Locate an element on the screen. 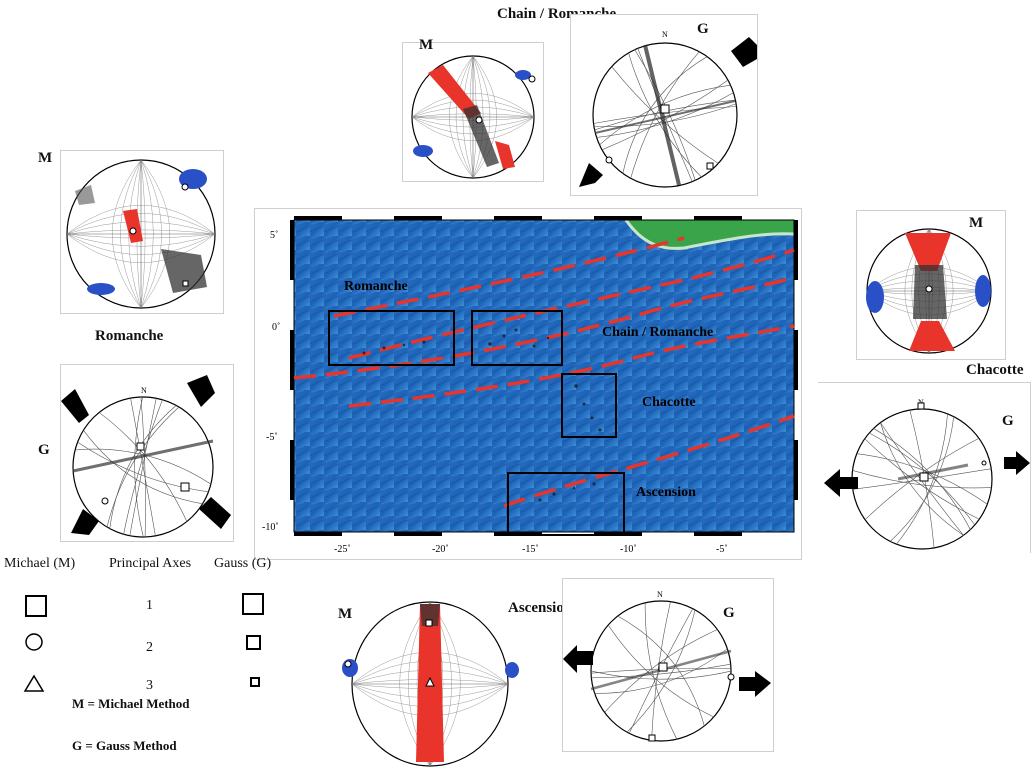 This screenshot has width=1032, height=773. gauss-axis-1-symbol is located at coordinates (253, 604).